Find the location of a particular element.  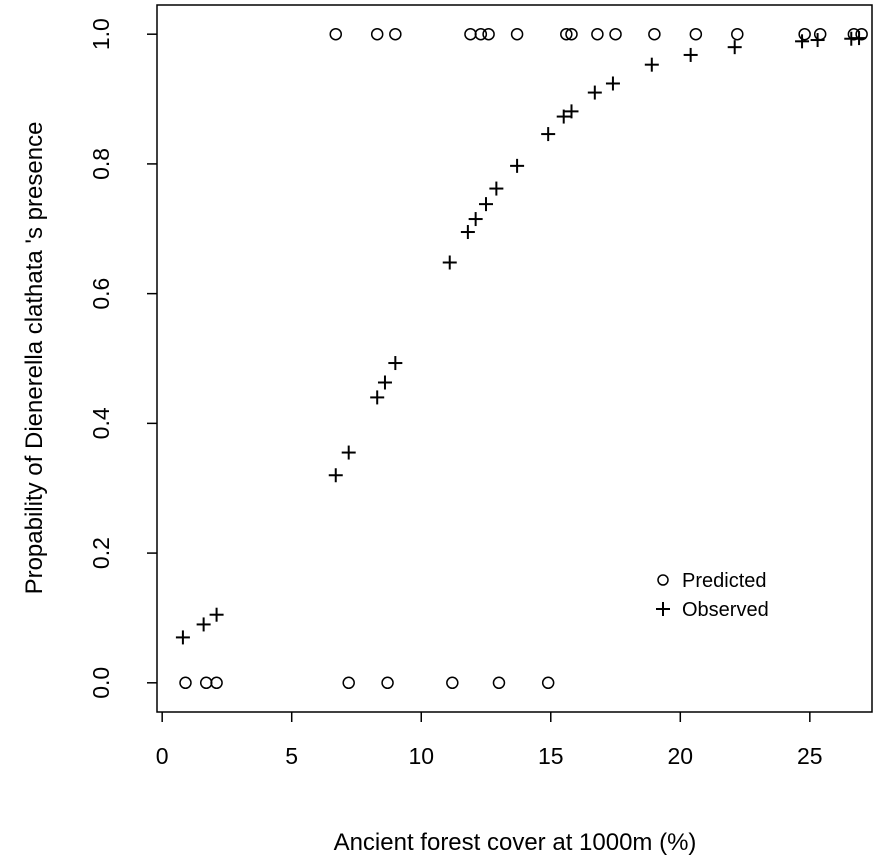

x-tick-label: 15 is located at coordinates (551, 756).